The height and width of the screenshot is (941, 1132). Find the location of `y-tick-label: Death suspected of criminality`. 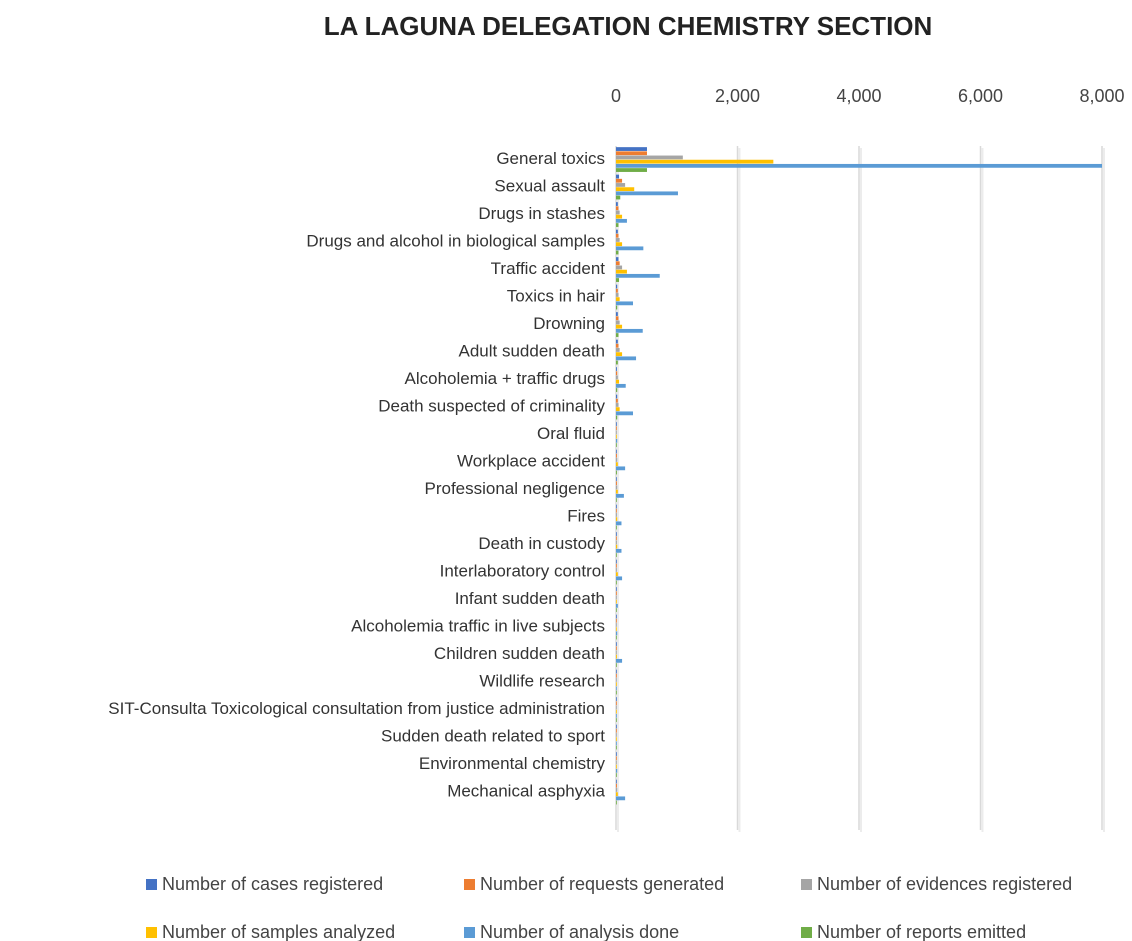

y-tick-label: Death suspected of criminality is located at coordinates (491, 406).